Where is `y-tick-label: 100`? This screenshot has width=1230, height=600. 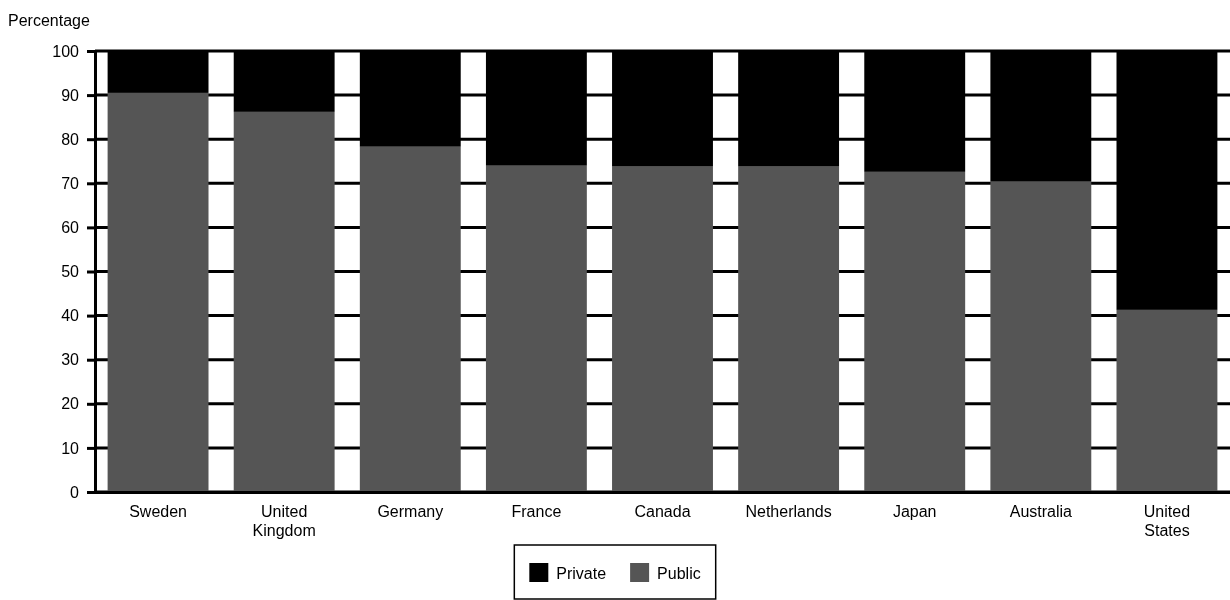
y-tick-label: 100 is located at coordinates (66, 51).